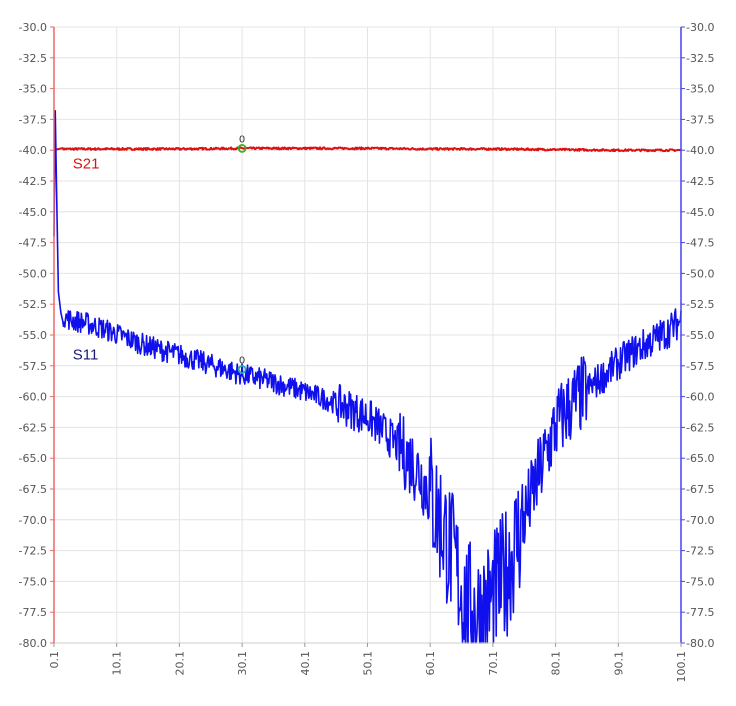  What do you see at coordinates (700, 551) in the screenshot?
I see `y-tick-label-right: -72.5` at bounding box center [700, 551].